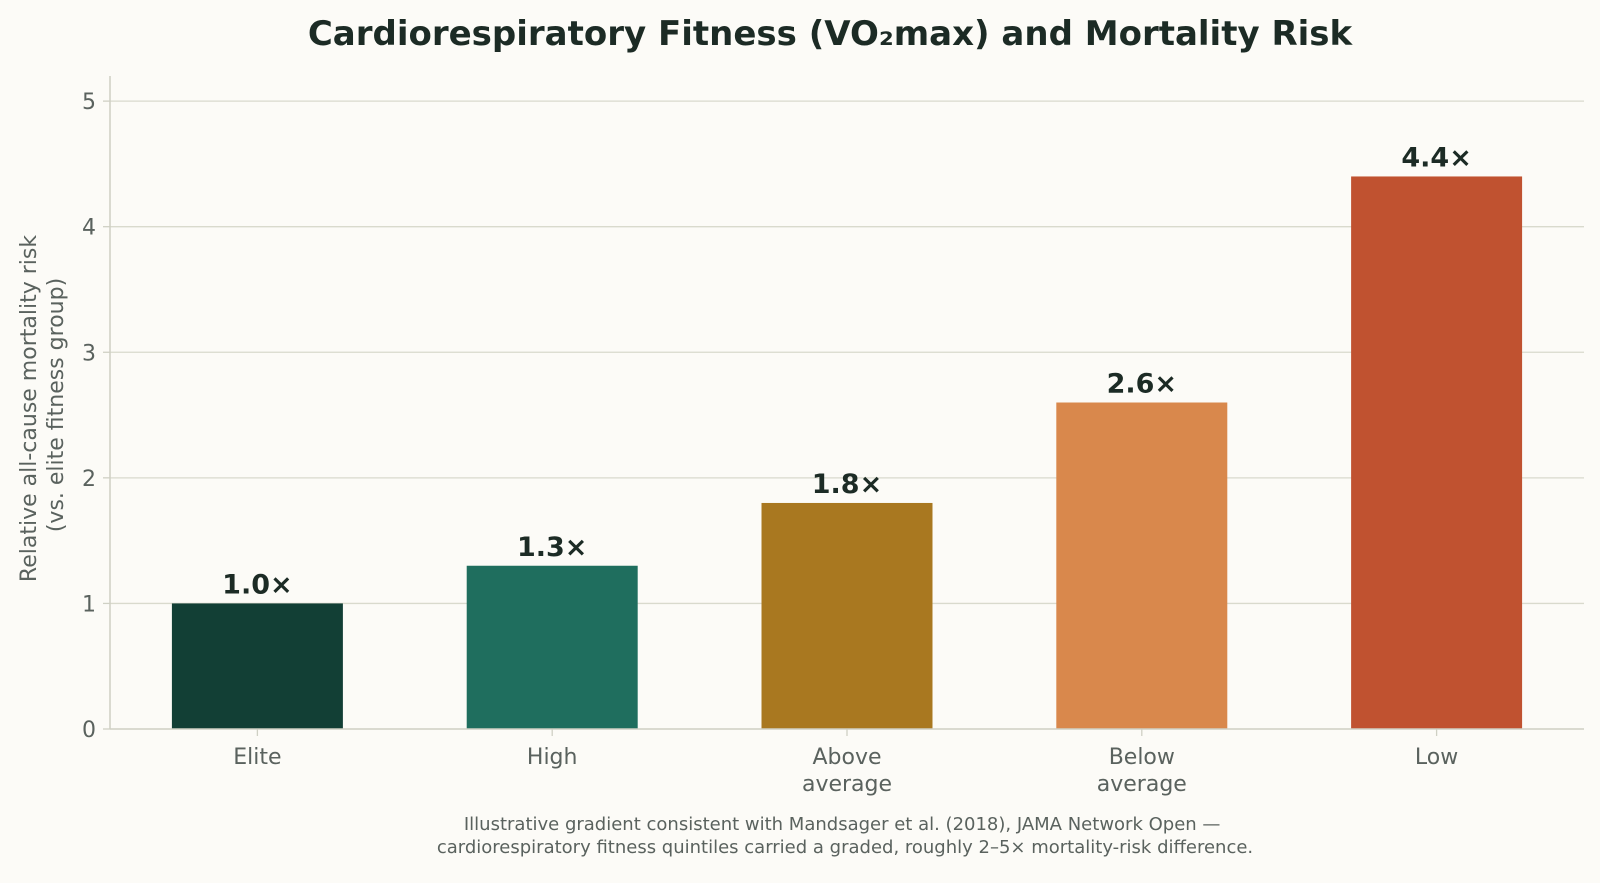 The height and width of the screenshot is (883, 1600). I want to click on x-tick-label-line: Low, so click(1436, 757).